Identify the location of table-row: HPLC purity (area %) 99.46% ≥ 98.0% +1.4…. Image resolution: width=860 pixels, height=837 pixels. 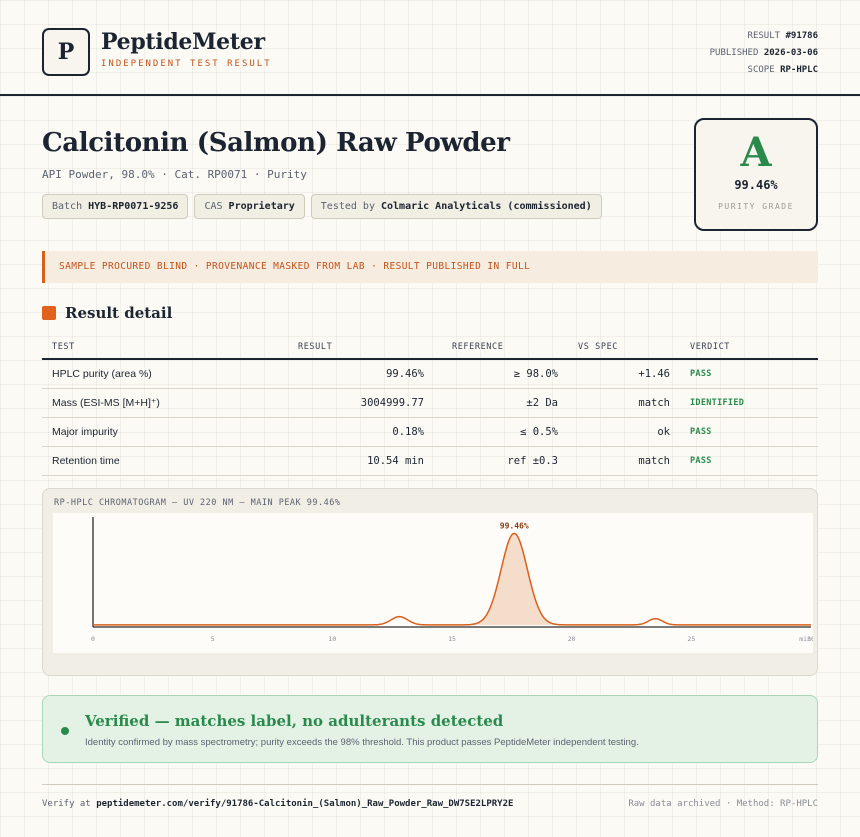
(430, 374).